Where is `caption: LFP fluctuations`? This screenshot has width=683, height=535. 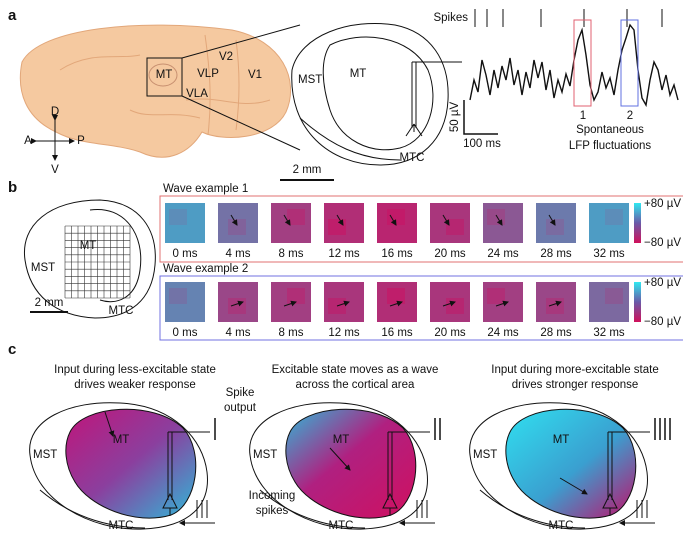
caption: LFP fluctuations is located at coordinates (610, 146).